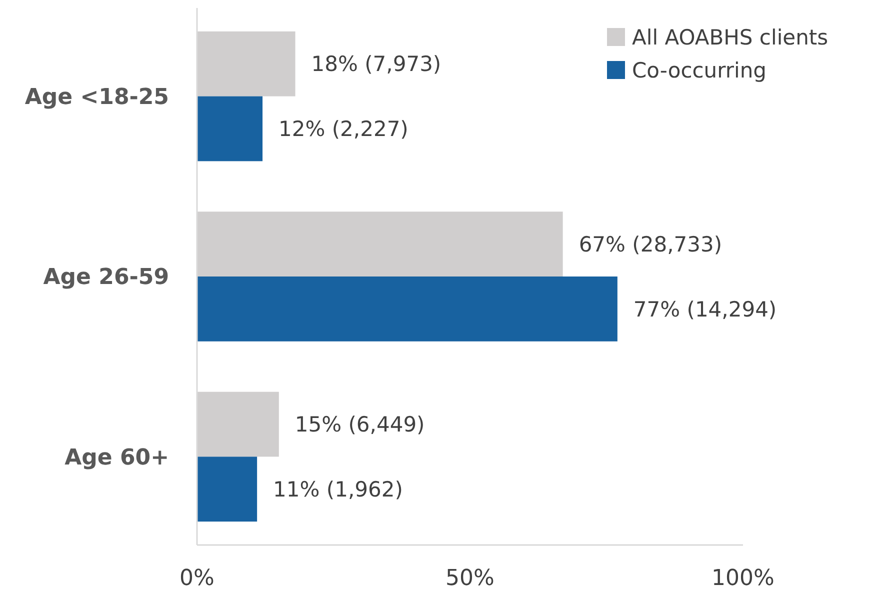 The width and height of the screenshot is (886, 596). I want to click on x-tick-label: 50%, so click(470, 578).